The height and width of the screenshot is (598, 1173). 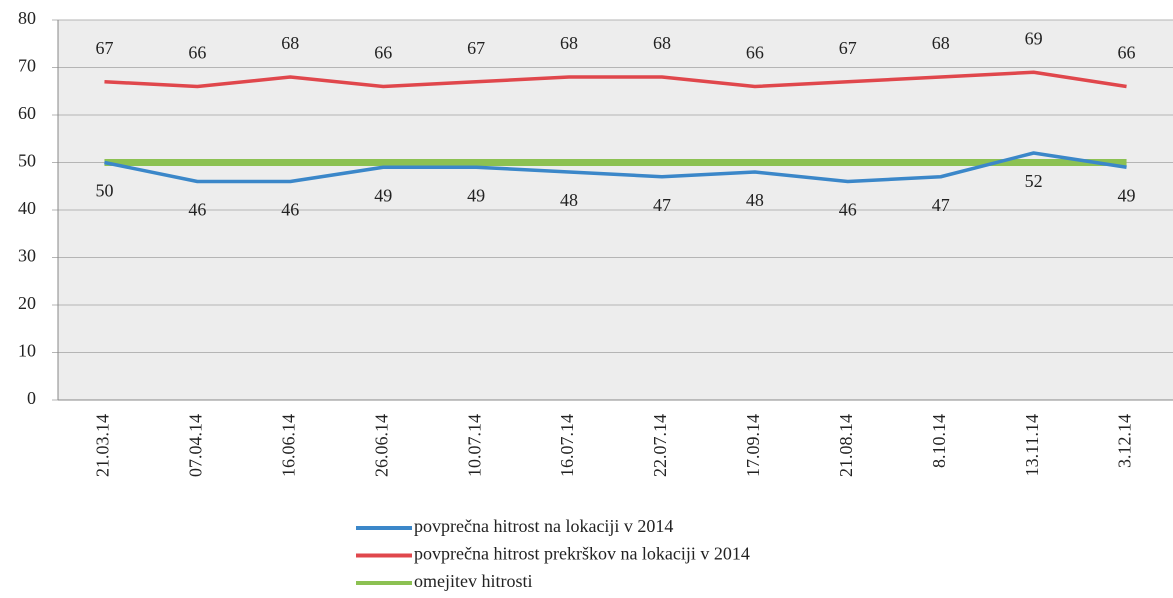 I want to click on x-tick-label: 10.07.14, so click(x=474, y=445).